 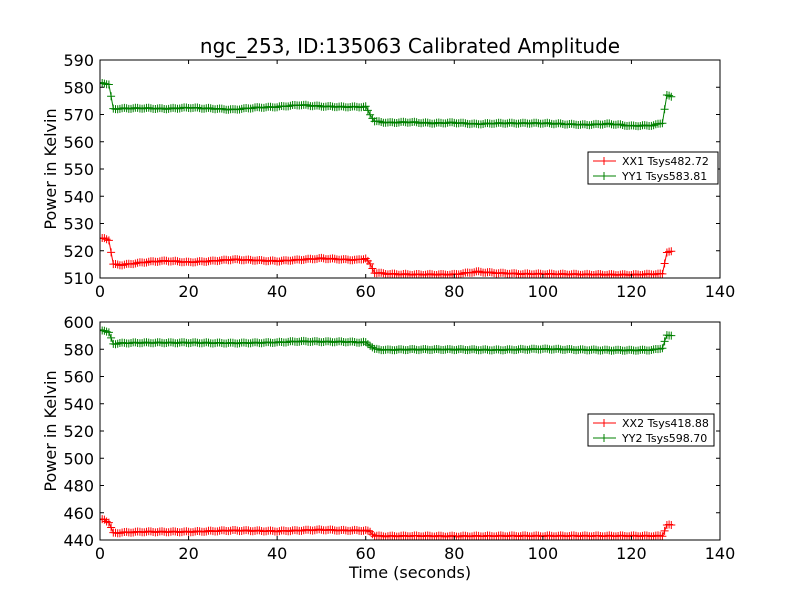 What do you see at coordinates (78, 540) in the screenshot?
I see `y-tick-label: 440` at bounding box center [78, 540].